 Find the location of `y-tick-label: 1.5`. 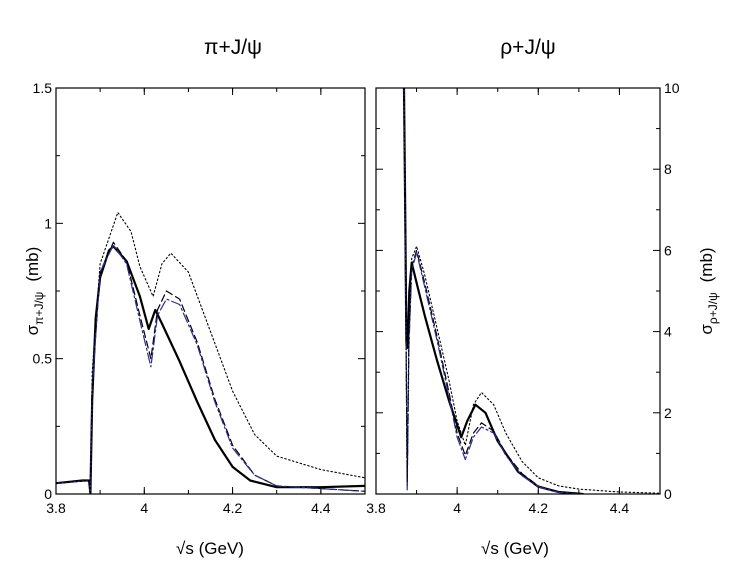

y-tick-label: 1.5 is located at coordinates (43, 88).